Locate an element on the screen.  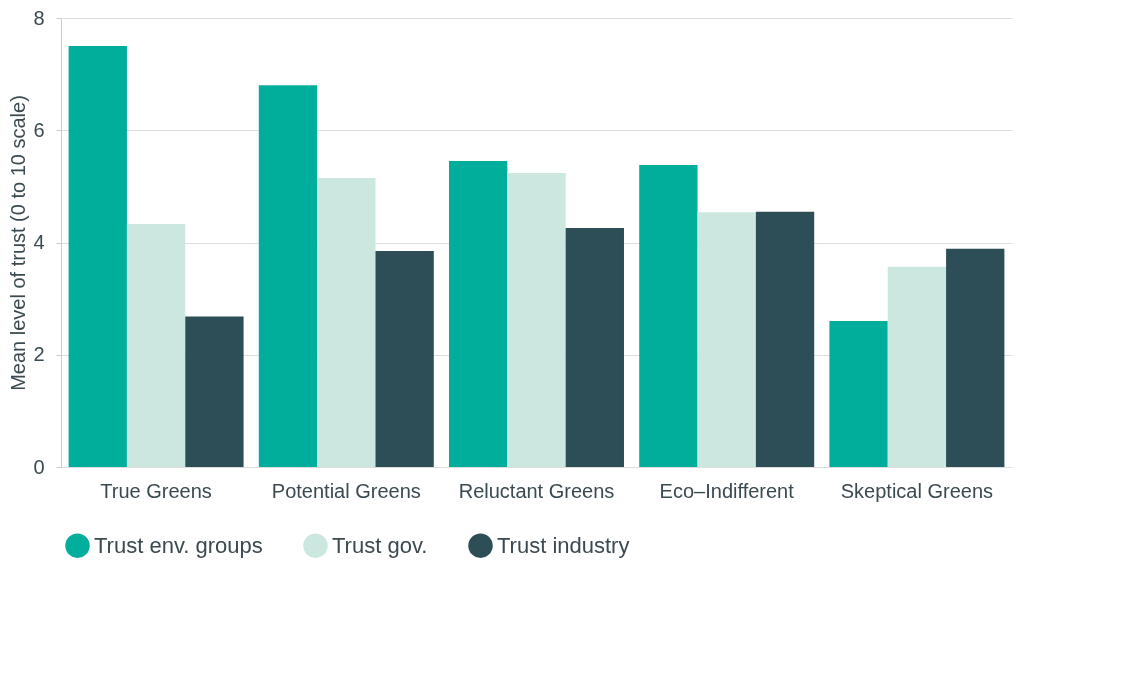
y-tick-label: 6 is located at coordinates (39, 129).